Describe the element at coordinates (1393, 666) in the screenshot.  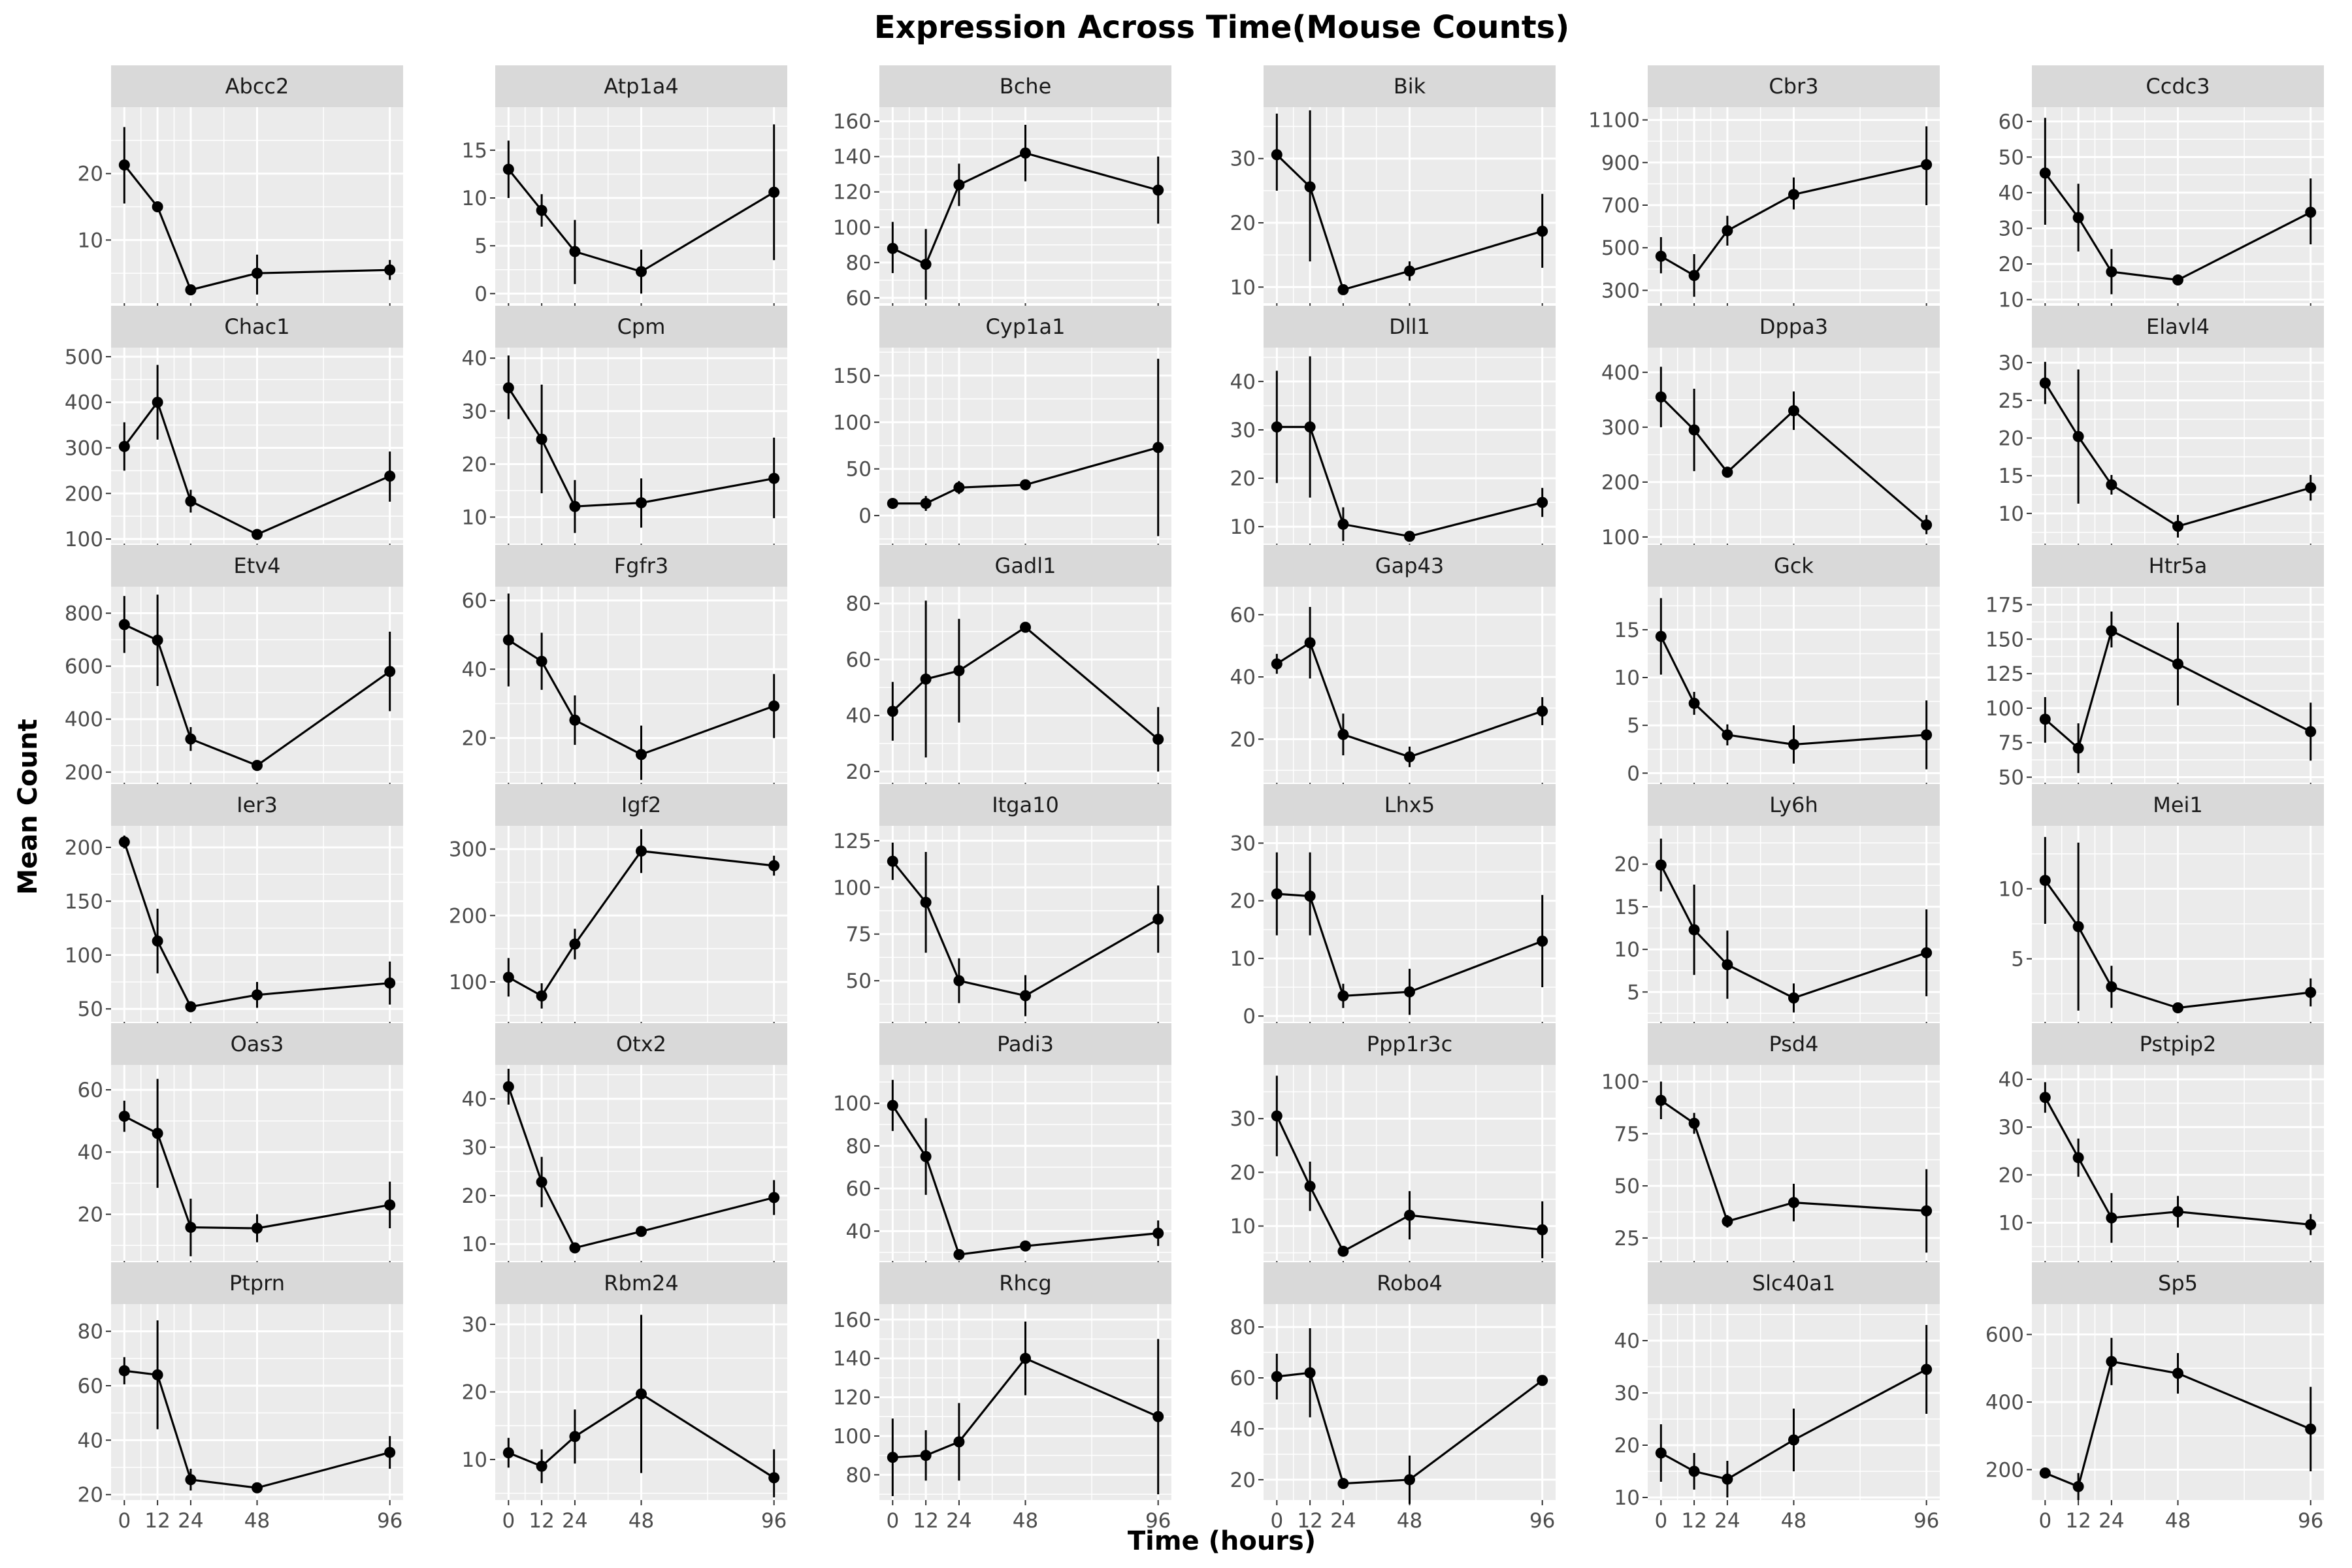
I see `facet-panel-gap43: Gap43 20 40 60` at that location.